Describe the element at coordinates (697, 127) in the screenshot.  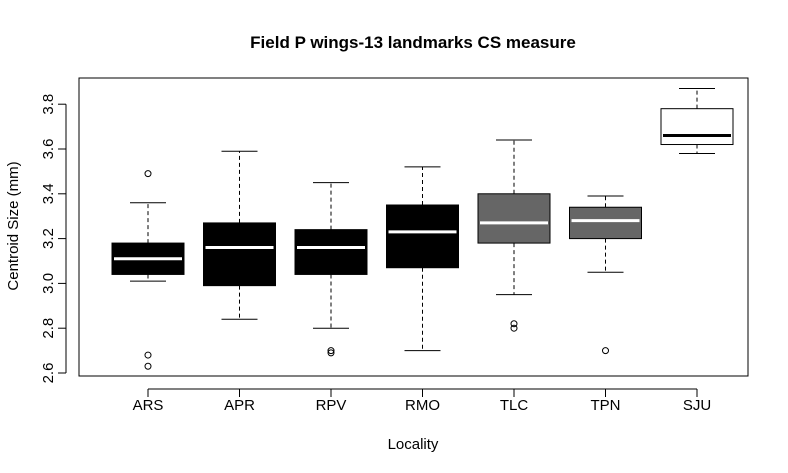
I see `box-sju` at that location.